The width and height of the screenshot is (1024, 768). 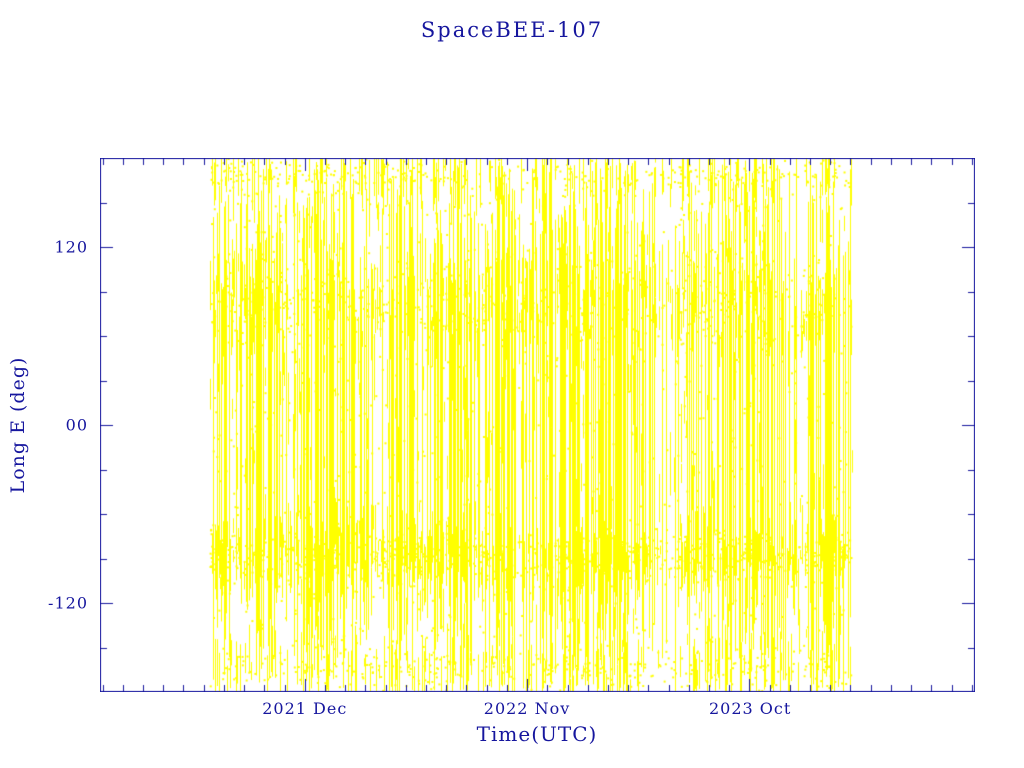 What do you see at coordinates (68, 603) in the screenshot?
I see `y-tick-label-neg120: -120` at bounding box center [68, 603].